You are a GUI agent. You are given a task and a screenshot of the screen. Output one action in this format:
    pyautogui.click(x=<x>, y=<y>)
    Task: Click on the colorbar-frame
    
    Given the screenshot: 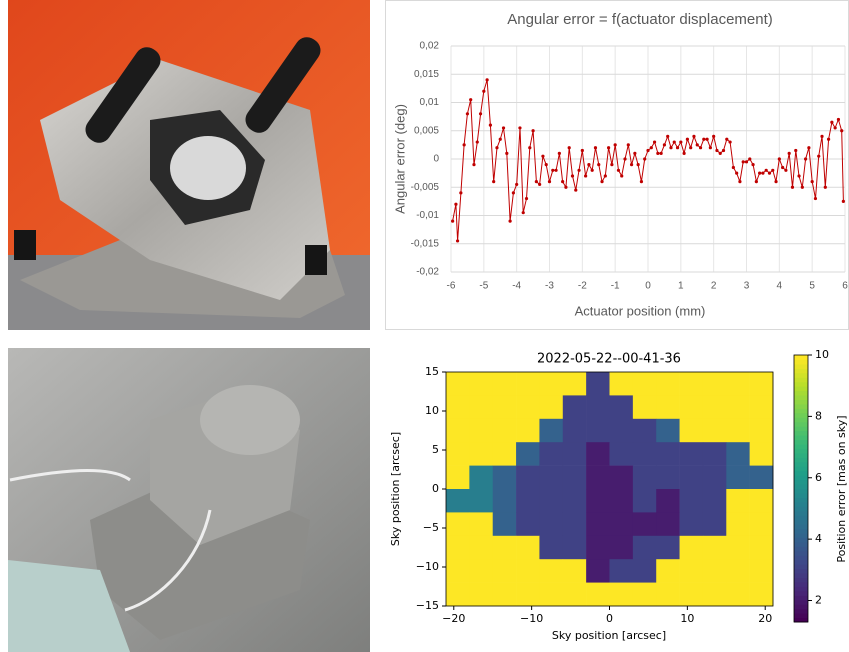 What is the action you would take?
    pyautogui.click(x=801, y=488)
    